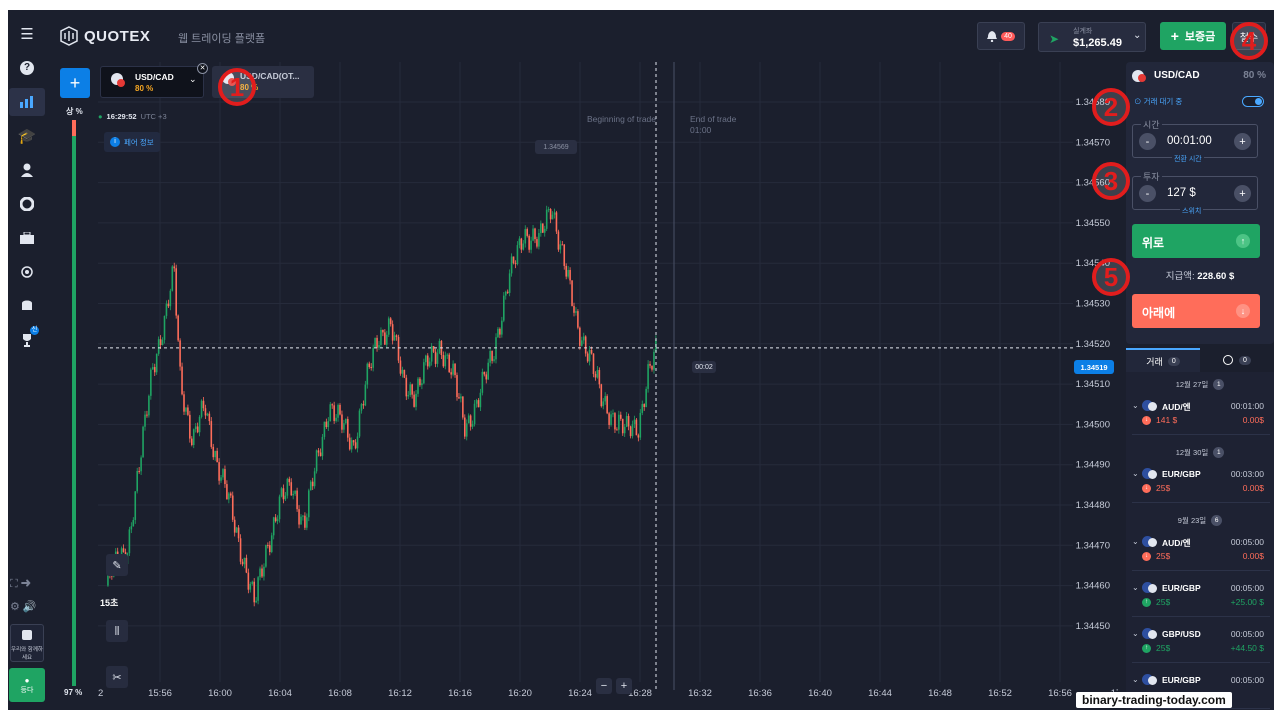 Image resolution: width=1280 pixels, height=720 pixels. I want to click on account-selector: ➤ 실계좌 $1,265.49 ⌄, so click(1092, 37).